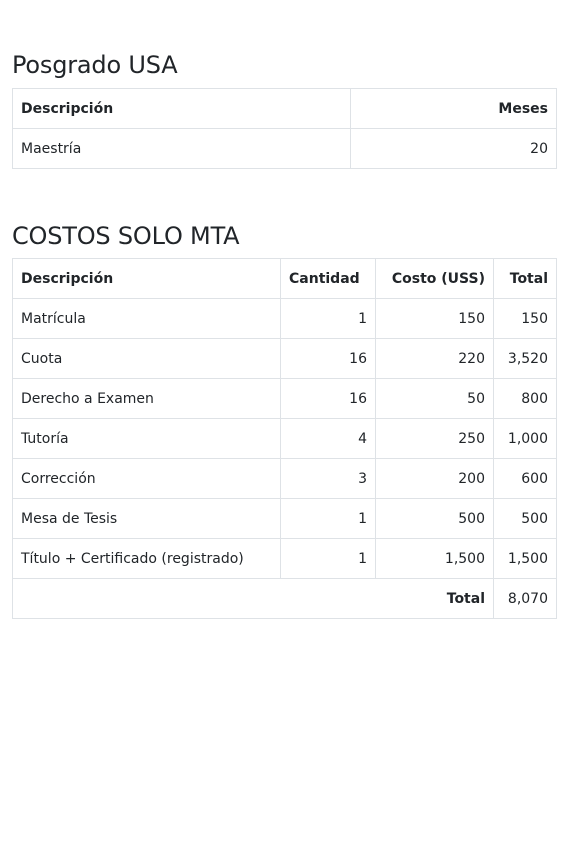 Image resolution: width=568 pixels, height=865 pixels. What do you see at coordinates (181, 148) in the screenshot?
I see `cell-descripcion: Maestría` at bounding box center [181, 148].